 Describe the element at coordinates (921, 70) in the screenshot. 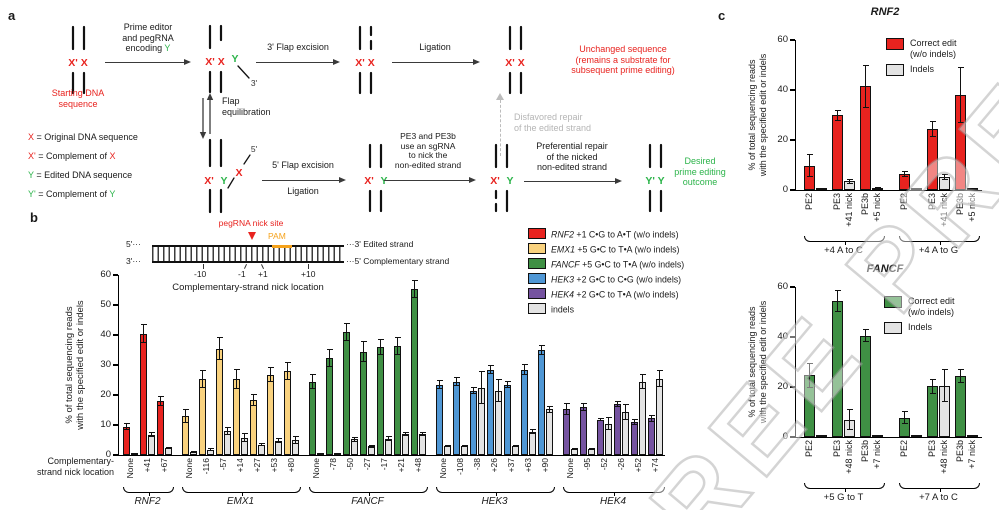

I see `legend-entry-indels: Indels` at that location.